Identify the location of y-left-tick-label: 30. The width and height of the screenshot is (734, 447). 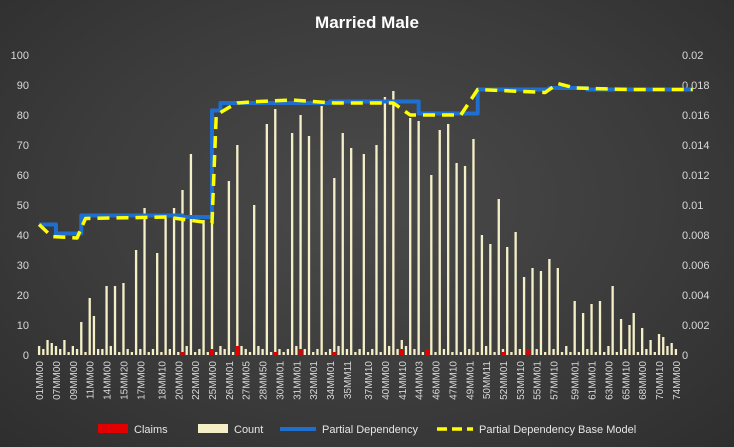
(23, 266).